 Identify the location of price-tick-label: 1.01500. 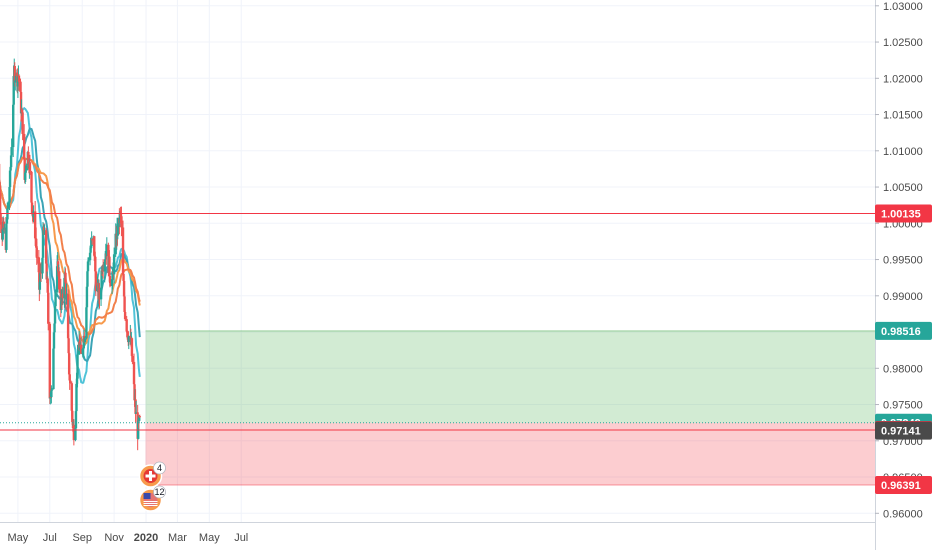
(903, 116).